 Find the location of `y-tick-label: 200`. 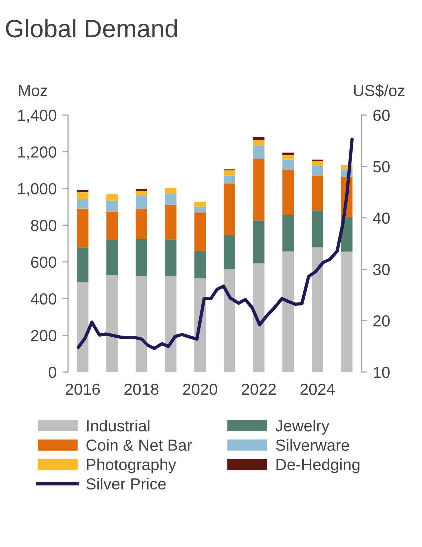

y-tick-label: 200 is located at coordinates (44, 336).